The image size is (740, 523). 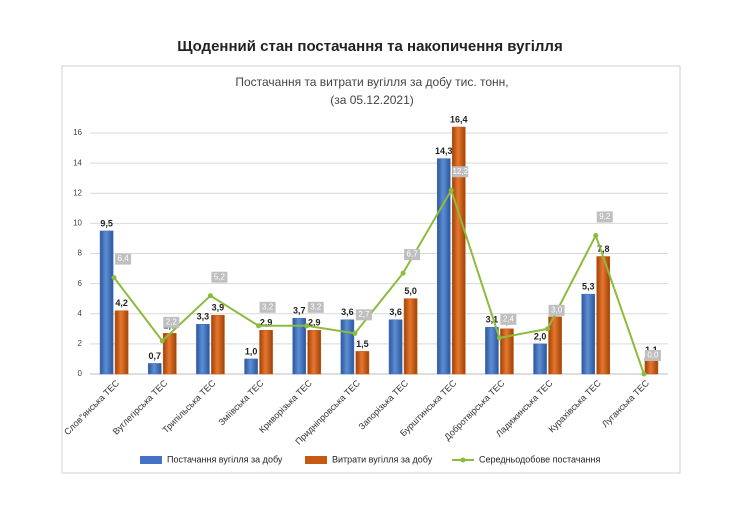 I want to click on value-label: 3,3, so click(x=203, y=317).